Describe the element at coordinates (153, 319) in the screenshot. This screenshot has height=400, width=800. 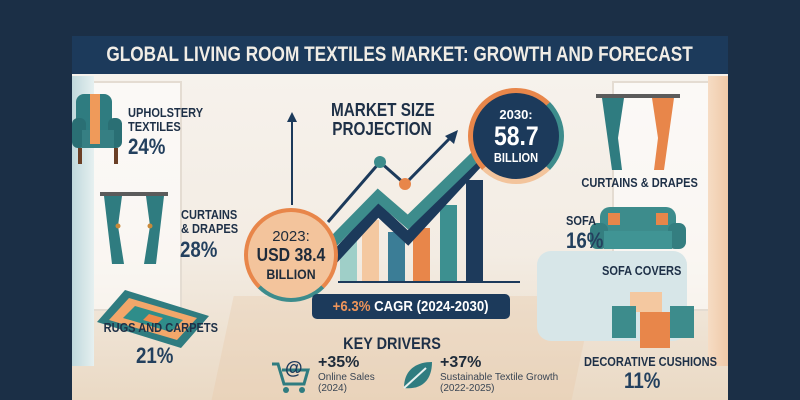
I see `rug-icon` at that location.